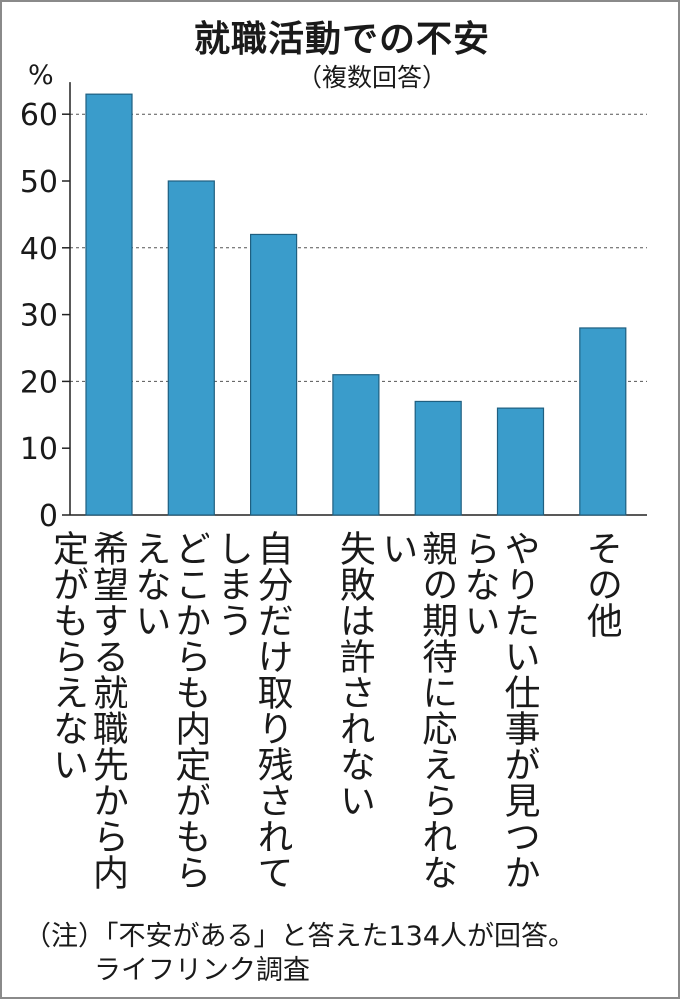 The width and height of the screenshot is (680, 999). I want to click on y-axis-unit: %, so click(41, 75).